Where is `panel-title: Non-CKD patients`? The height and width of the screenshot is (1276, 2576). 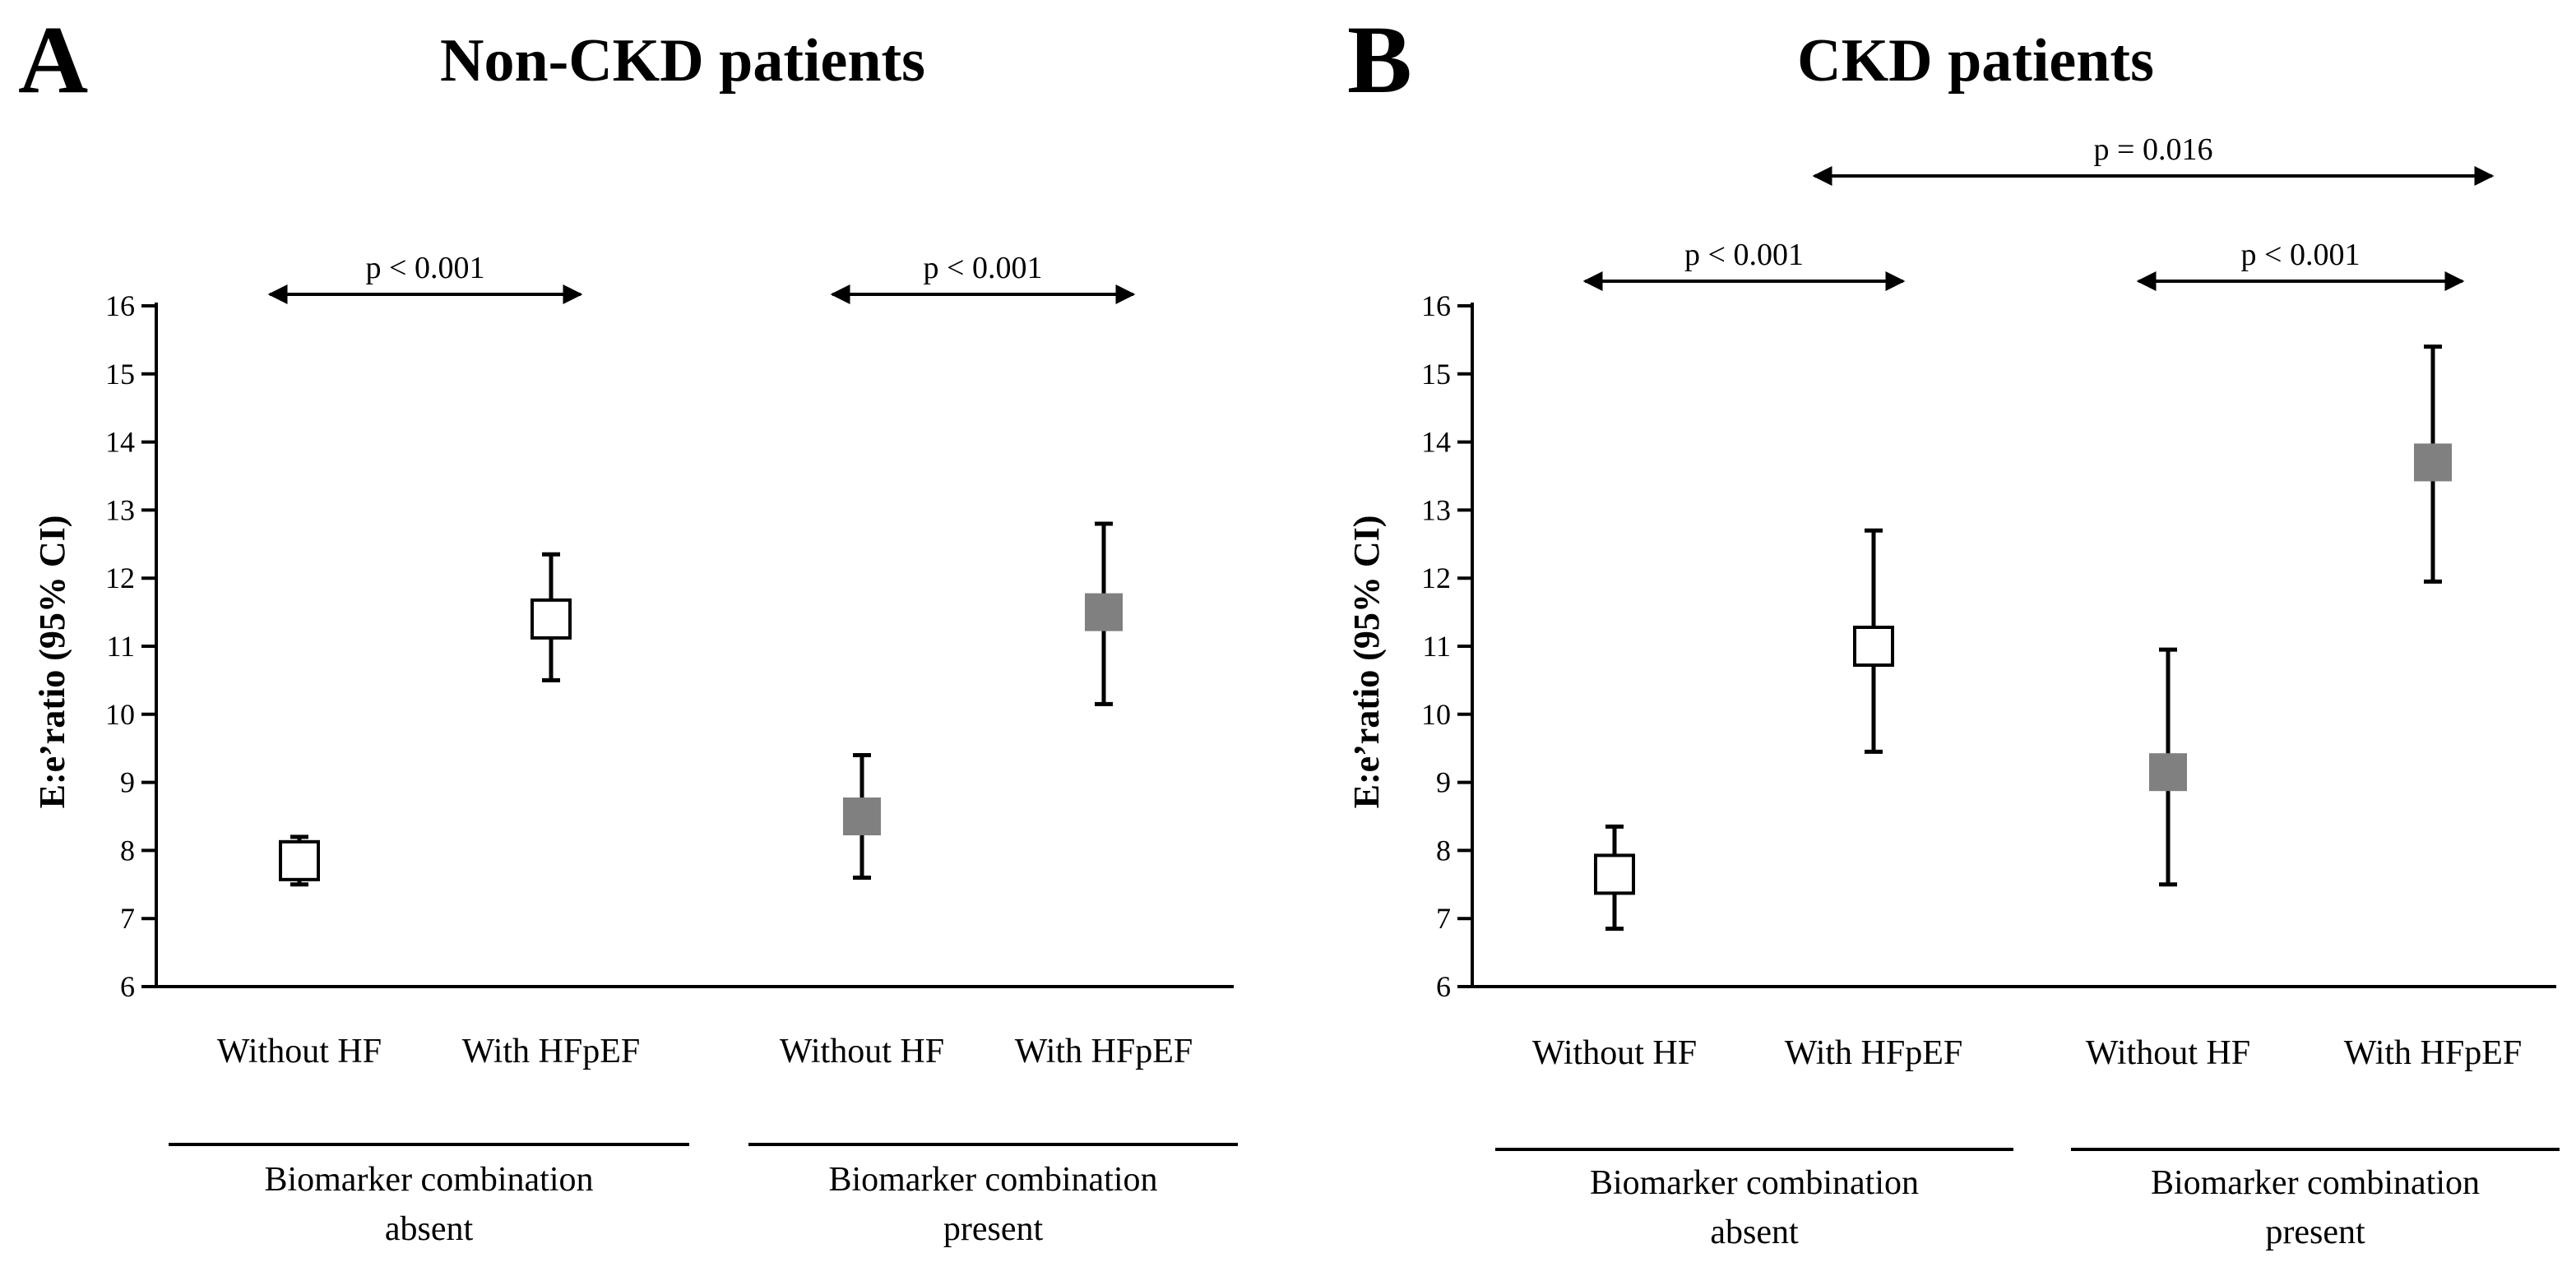 panel-title: Non-CKD patients is located at coordinates (683, 61).